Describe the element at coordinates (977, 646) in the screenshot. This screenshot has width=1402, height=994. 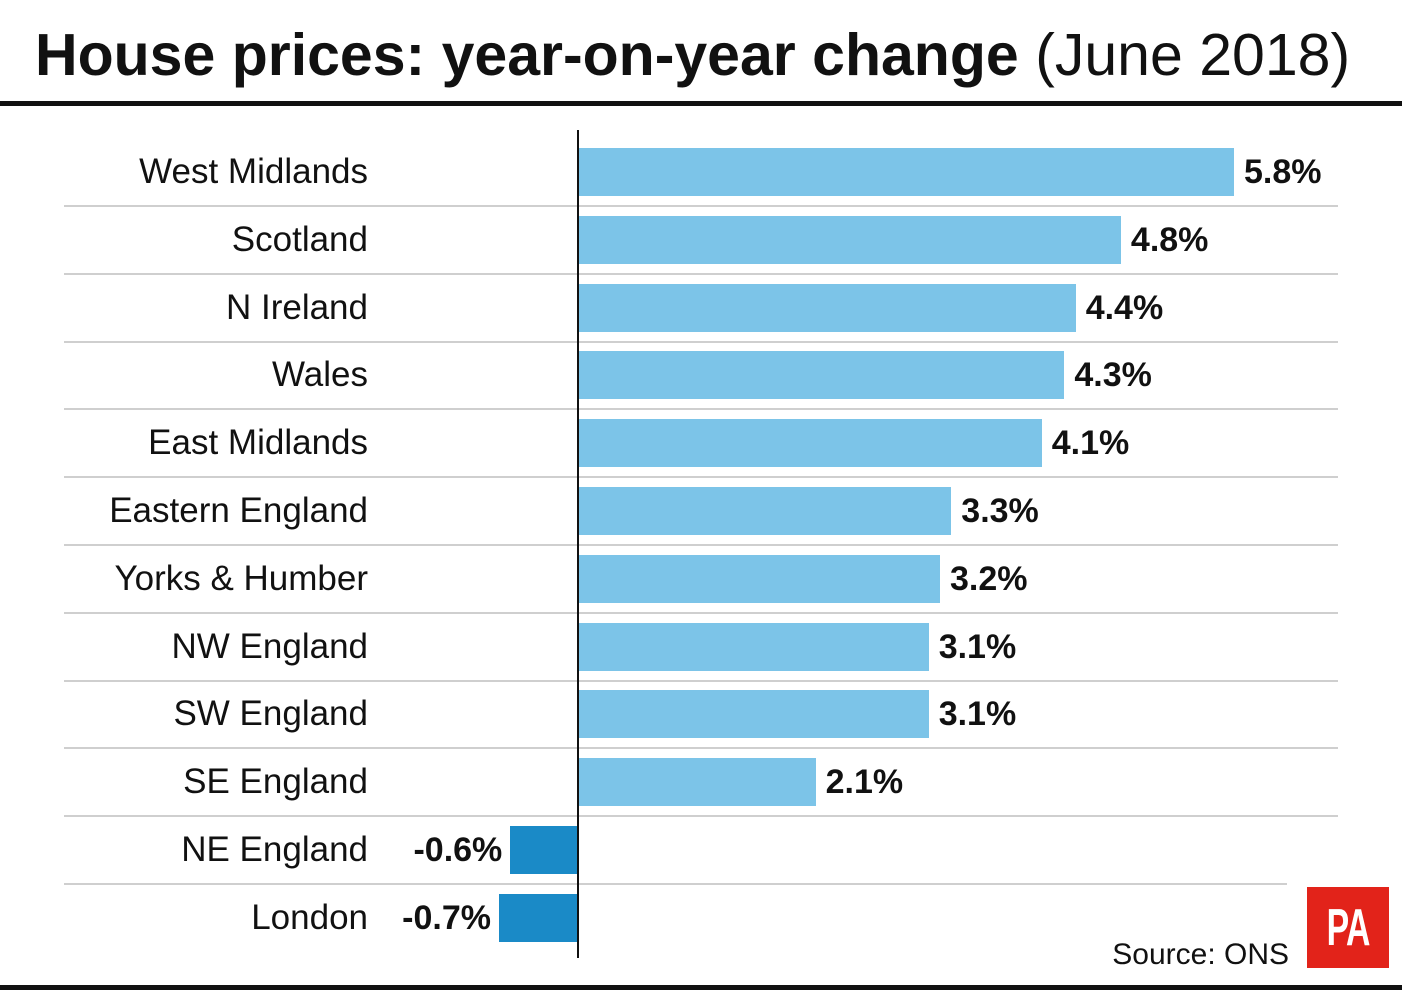
I see `value-label-nw-england: 3.1%` at that location.